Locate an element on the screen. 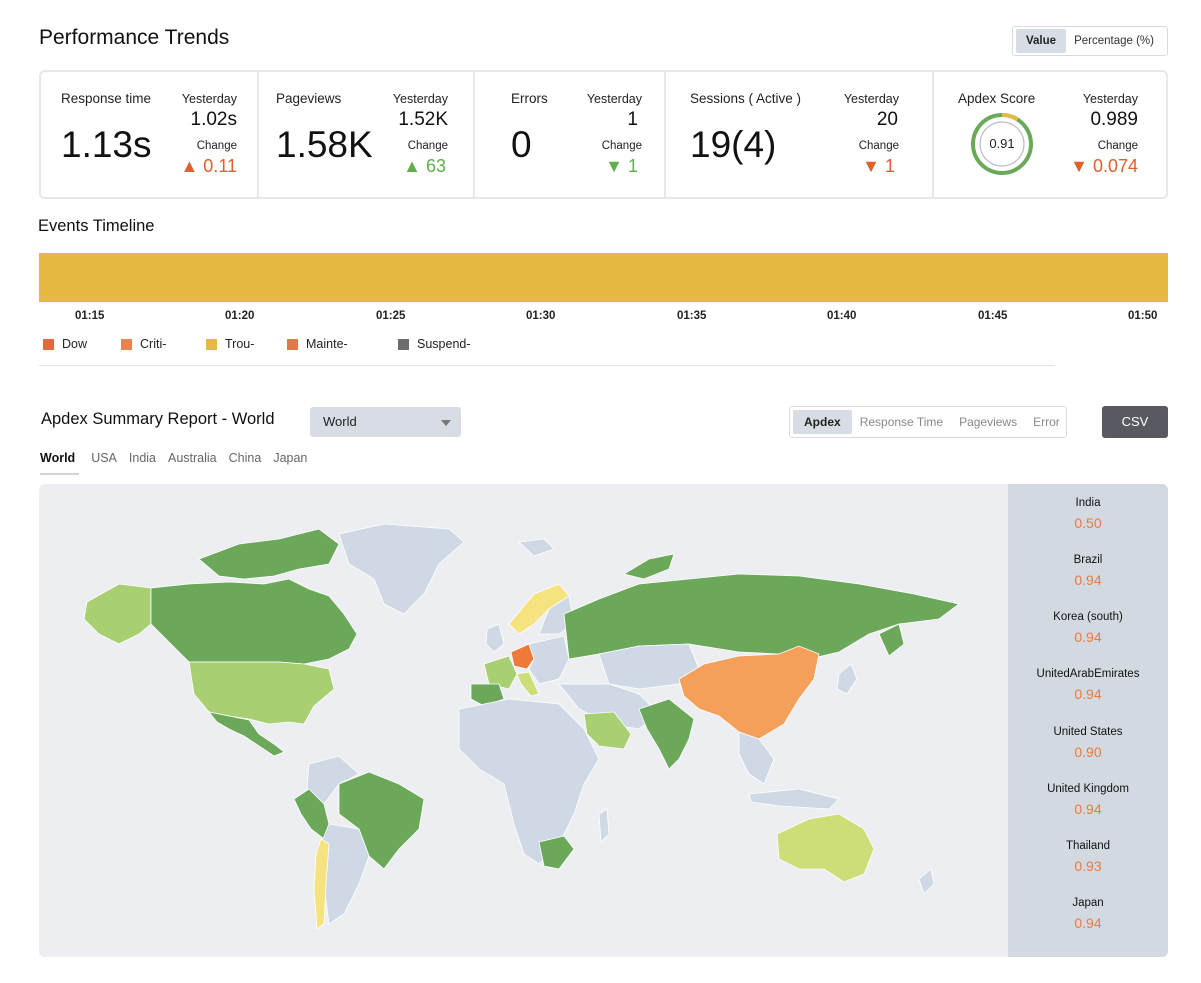 The width and height of the screenshot is (1201, 983). country-item-united-kingdom: United Kingdom 0.94 is located at coordinates (1088, 800).